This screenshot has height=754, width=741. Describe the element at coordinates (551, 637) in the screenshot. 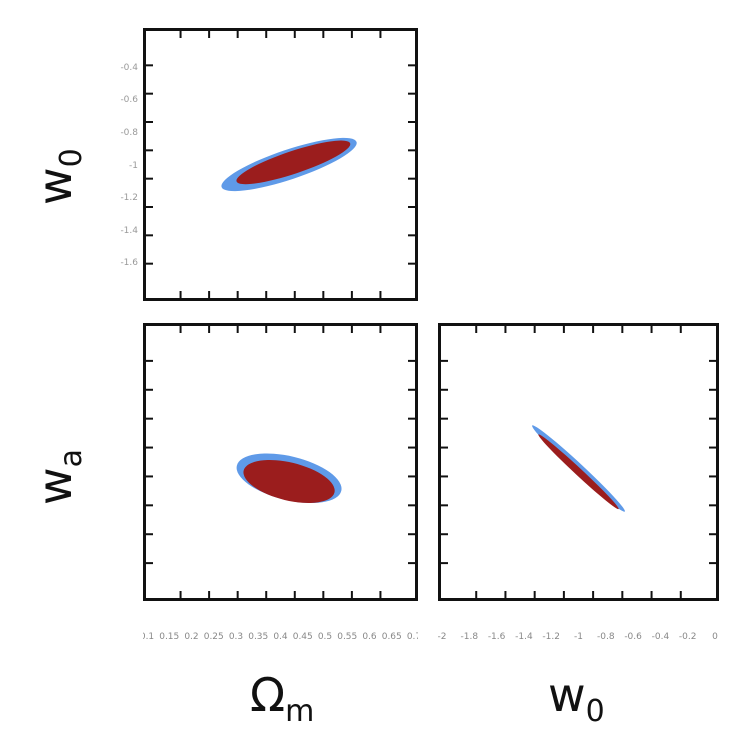

I see `x-tick-label: -1.2` at that location.